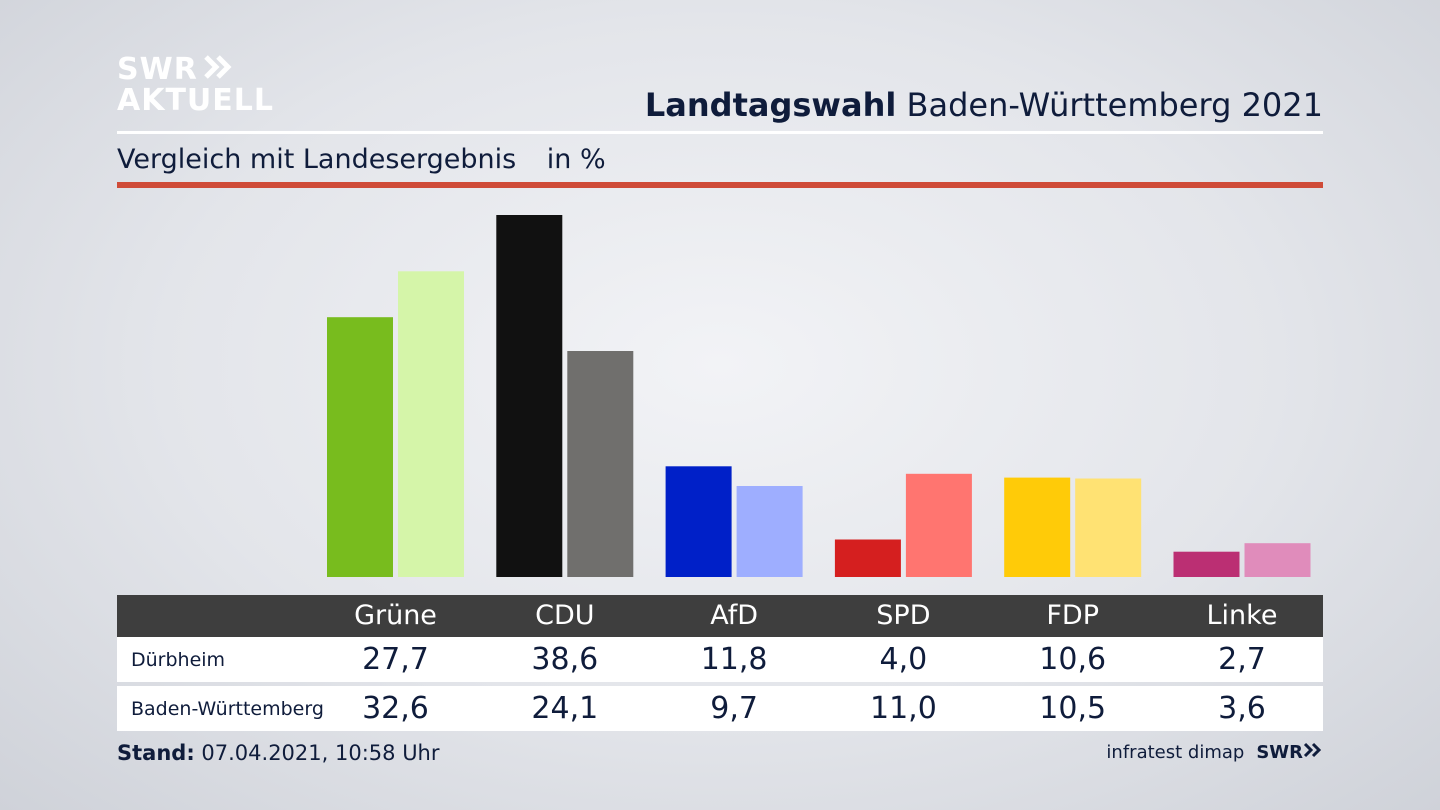 This screenshot has width=1440, height=810. What do you see at coordinates (720, 132) in the screenshot?
I see `title-divider` at bounding box center [720, 132].